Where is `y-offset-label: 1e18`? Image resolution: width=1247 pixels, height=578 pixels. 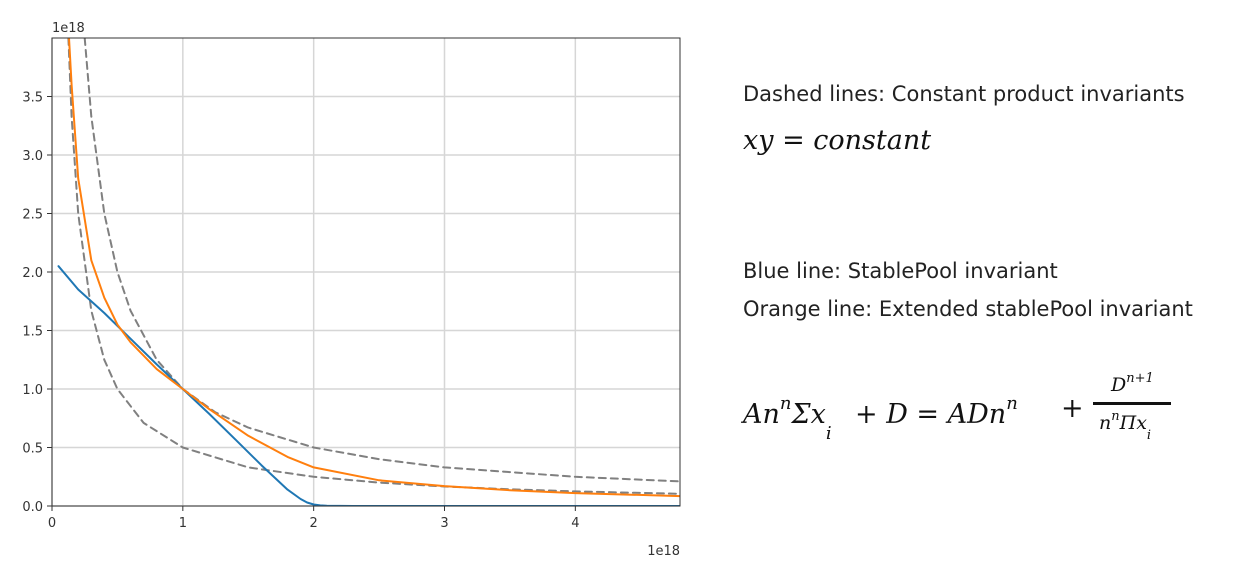
y-offset-label: 1e18 is located at coordinates (68, 28).